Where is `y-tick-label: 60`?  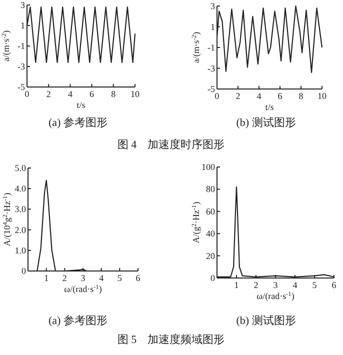
y-tick-label: 60 is located at coordinates (211, 211).